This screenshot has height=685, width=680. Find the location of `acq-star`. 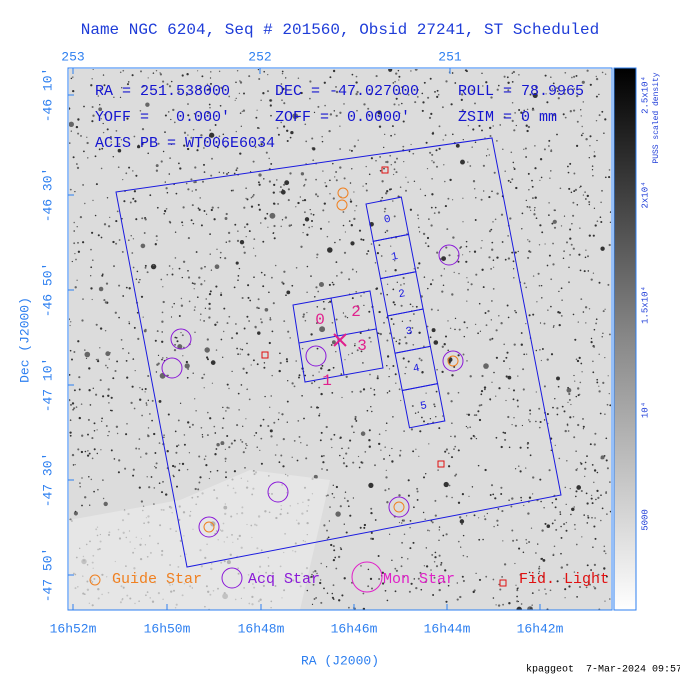

acq-star is located at coordinates (316, 356).